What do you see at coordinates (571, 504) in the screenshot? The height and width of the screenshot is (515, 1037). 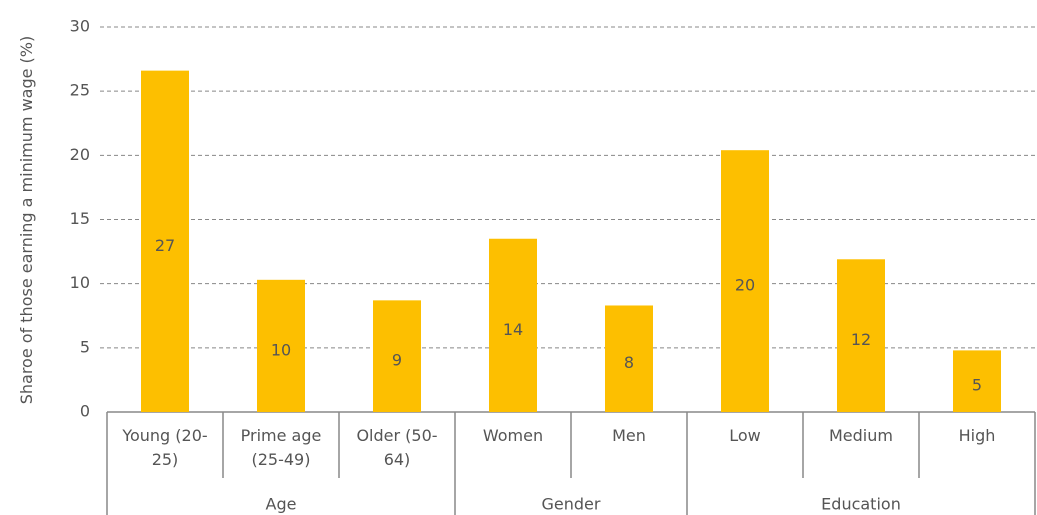 I see `group-label: Gender` at bounding box center [571, 504].